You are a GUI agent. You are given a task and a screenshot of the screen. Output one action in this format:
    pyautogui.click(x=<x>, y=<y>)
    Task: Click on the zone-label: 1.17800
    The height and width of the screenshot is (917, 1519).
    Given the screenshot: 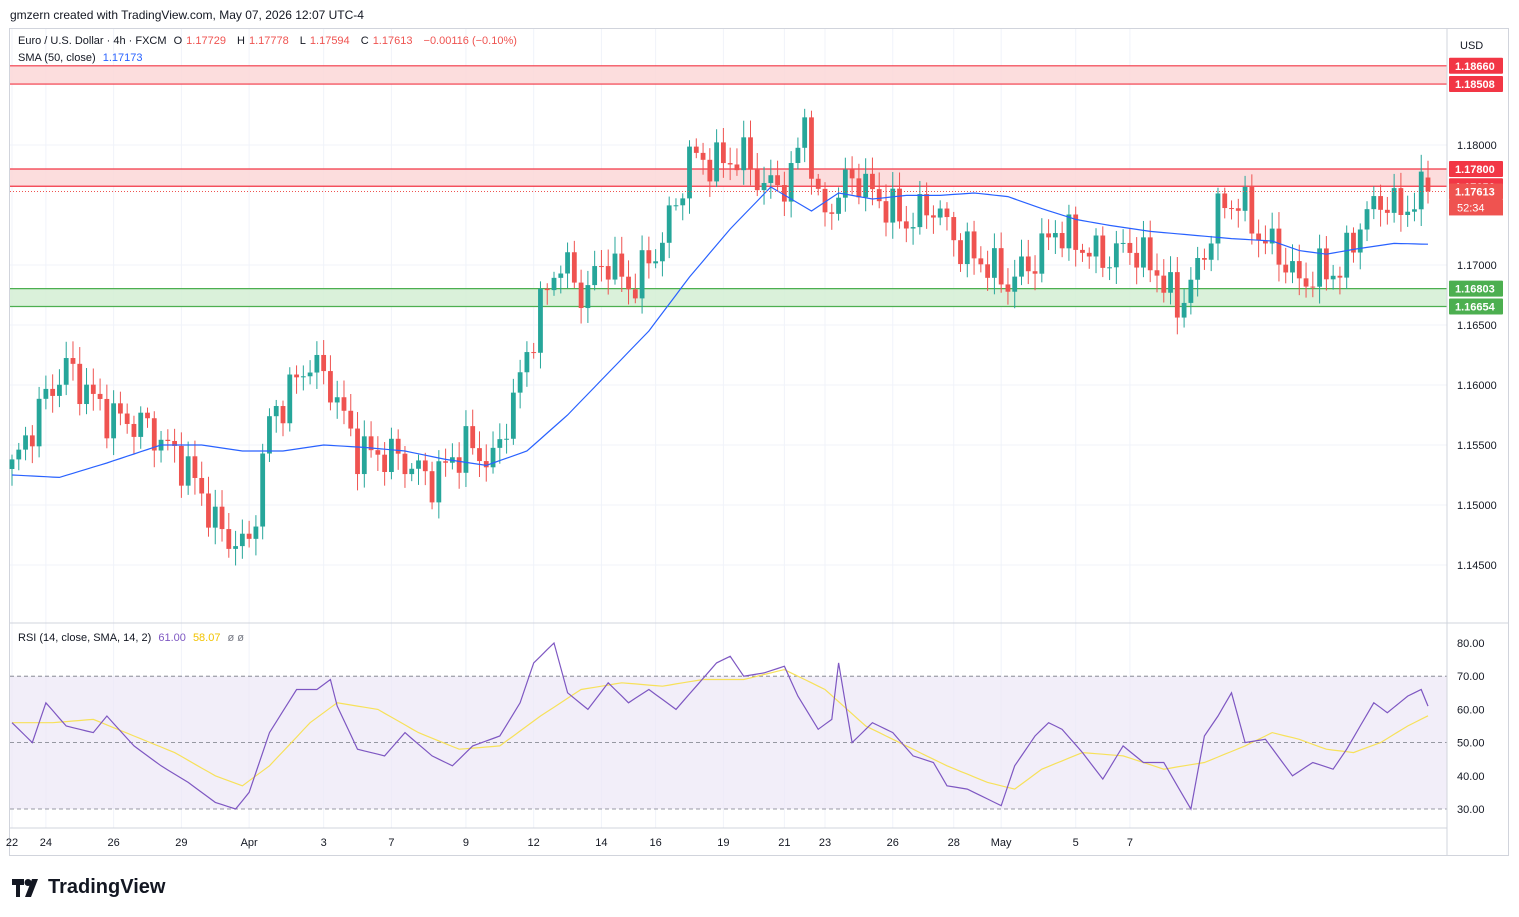 What is the action you would take?
    pyautogui.click(x=1475, y=170)
    